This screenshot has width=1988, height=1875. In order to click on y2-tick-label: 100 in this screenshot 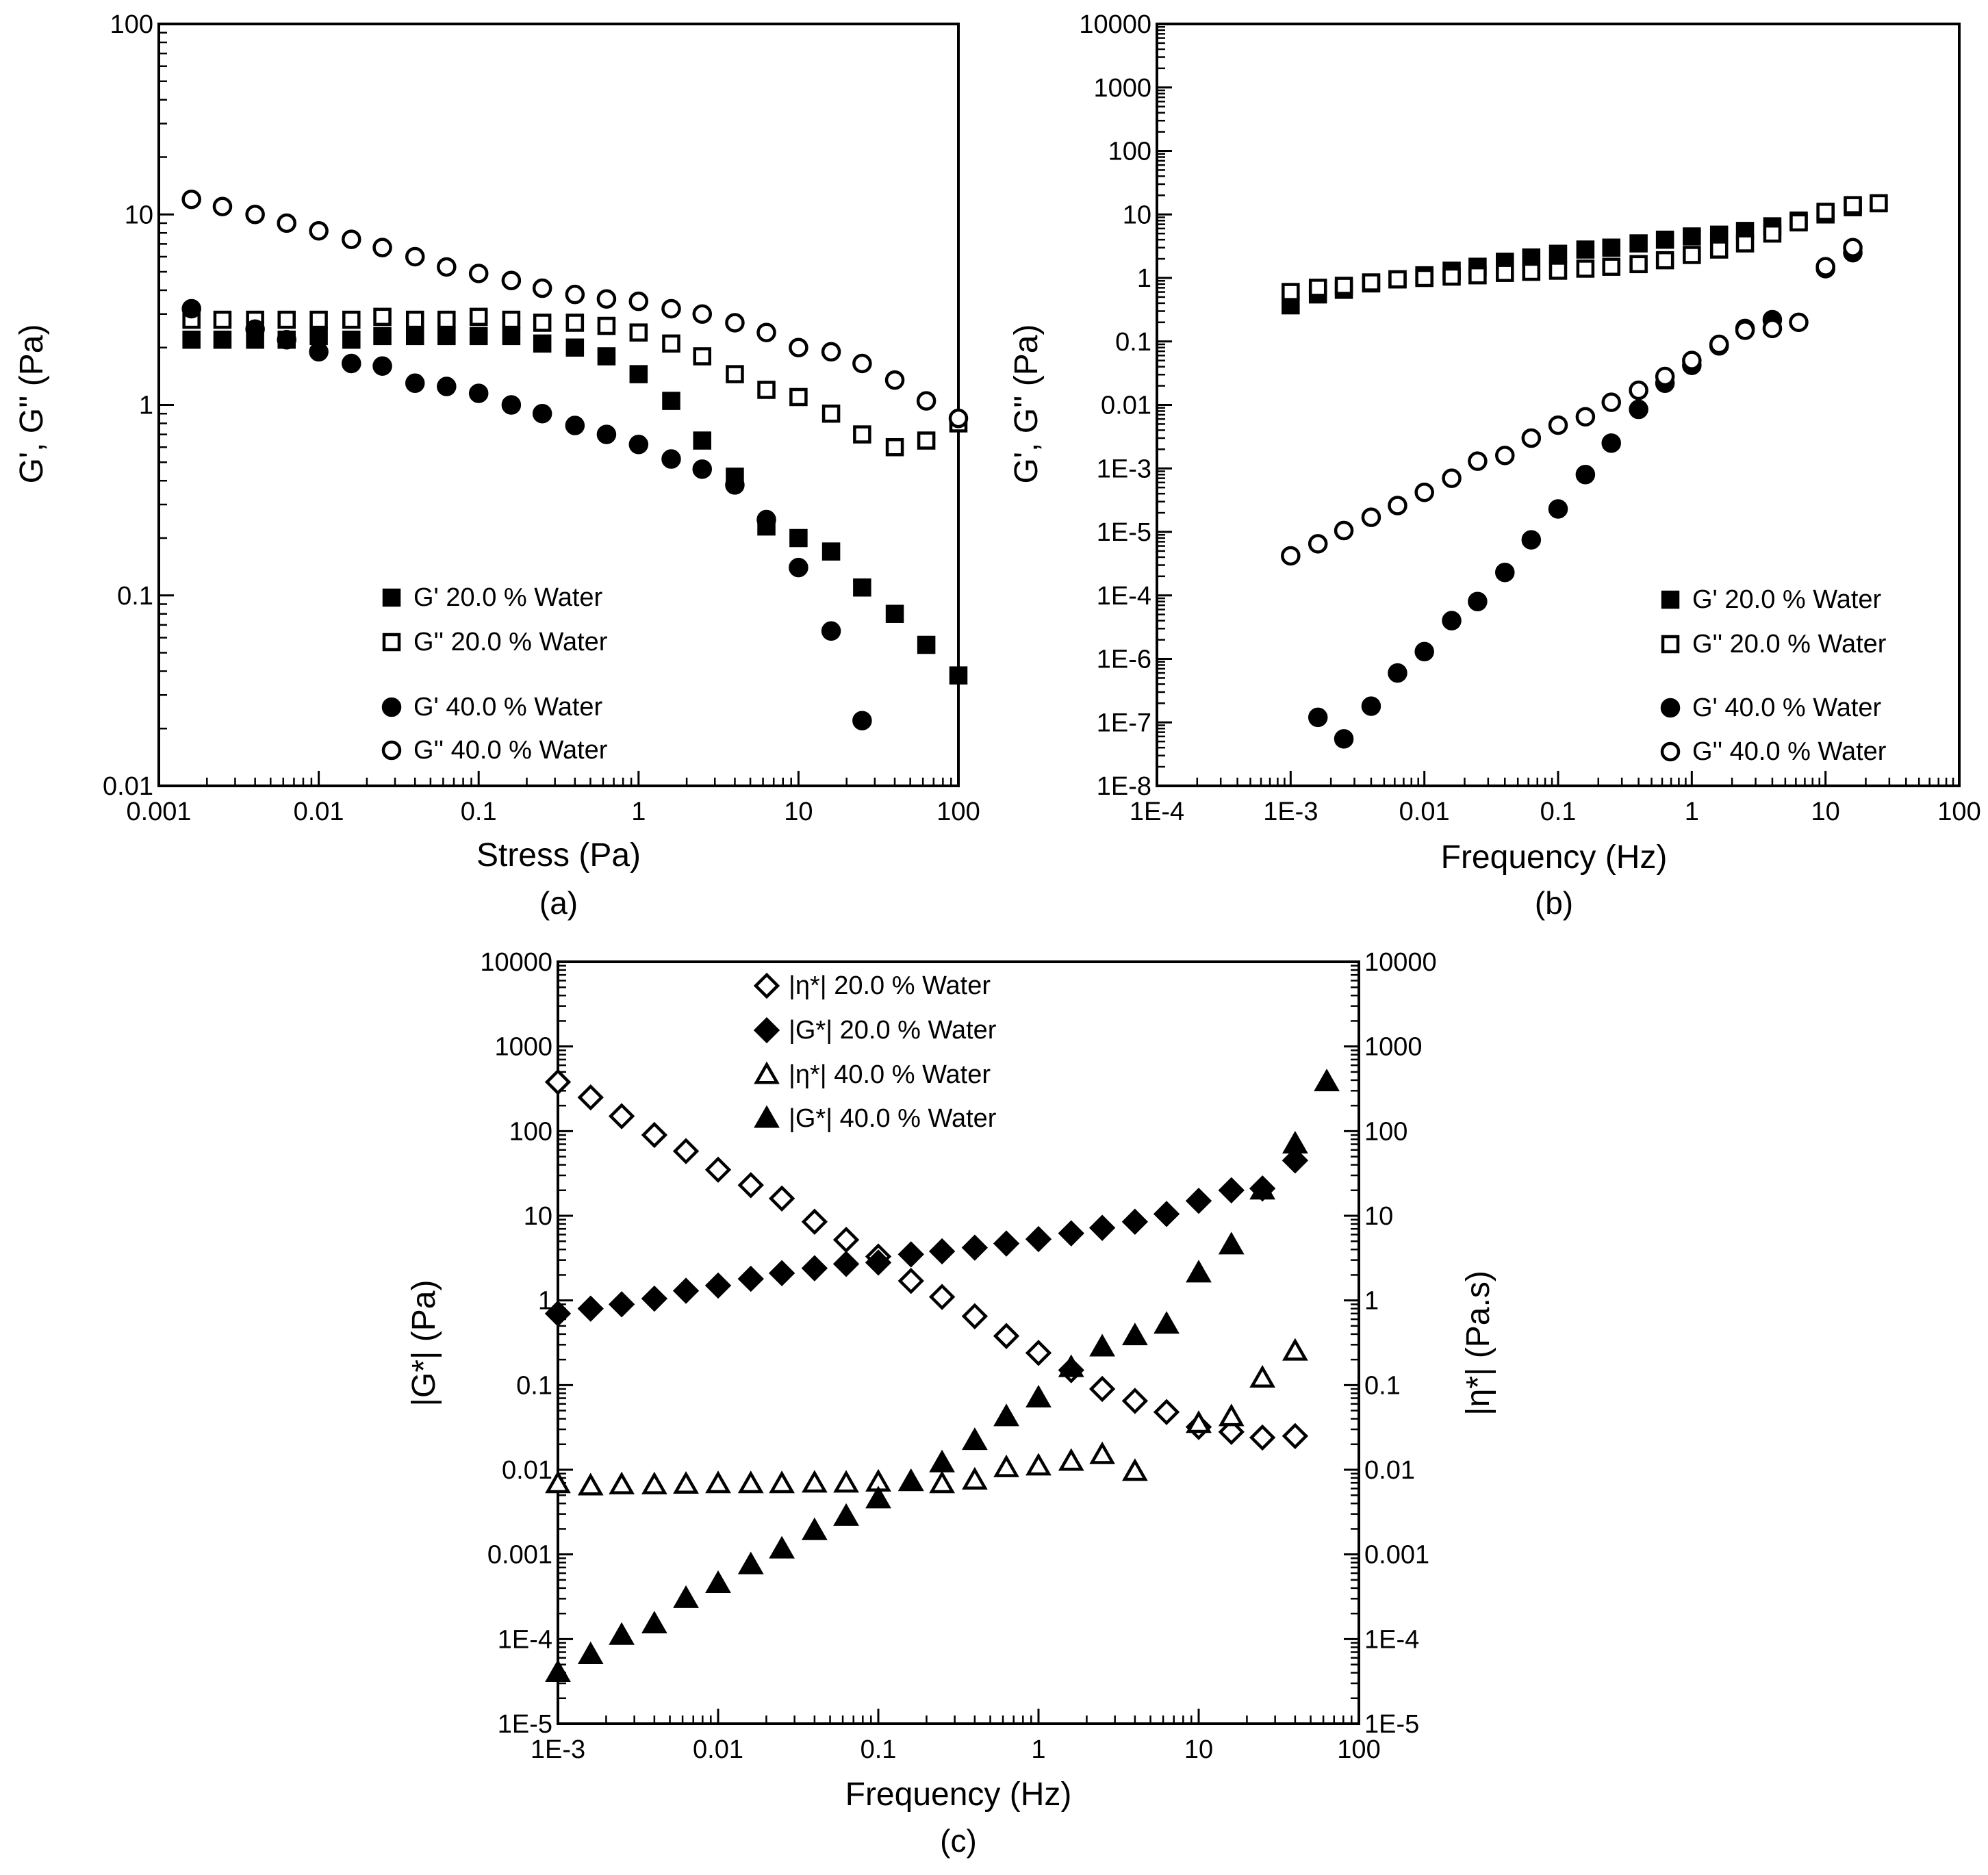, I will do `click(1385, 1132)`.